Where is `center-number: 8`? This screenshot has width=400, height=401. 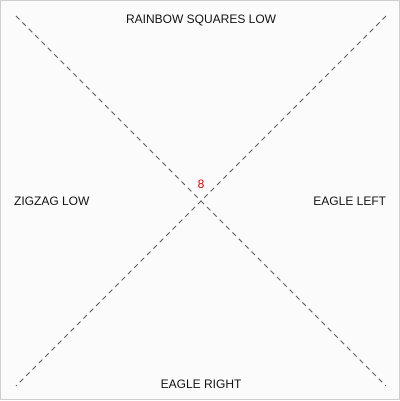
center-number: 8 is located at coordinates (201, 184).